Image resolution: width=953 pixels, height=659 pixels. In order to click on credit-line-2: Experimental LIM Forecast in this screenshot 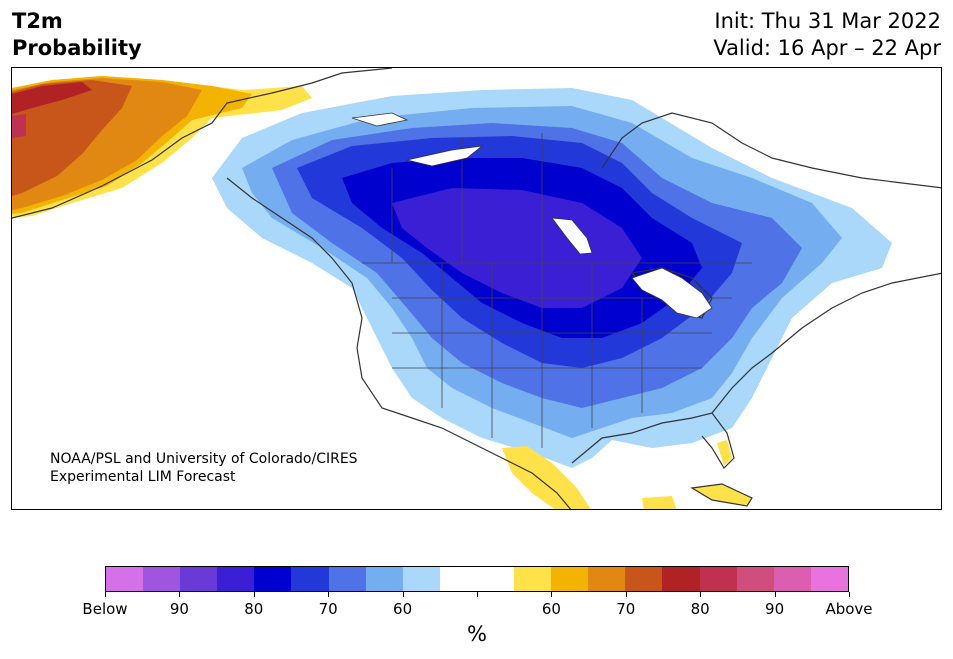, I will do `click(143, 477)`.